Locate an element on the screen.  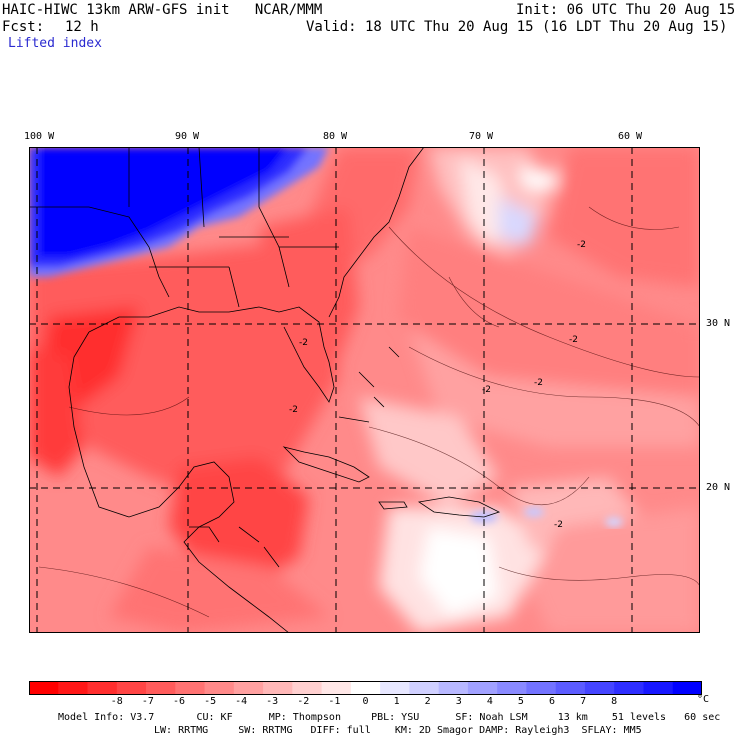
colorbar is located at coordinates (366, 687).